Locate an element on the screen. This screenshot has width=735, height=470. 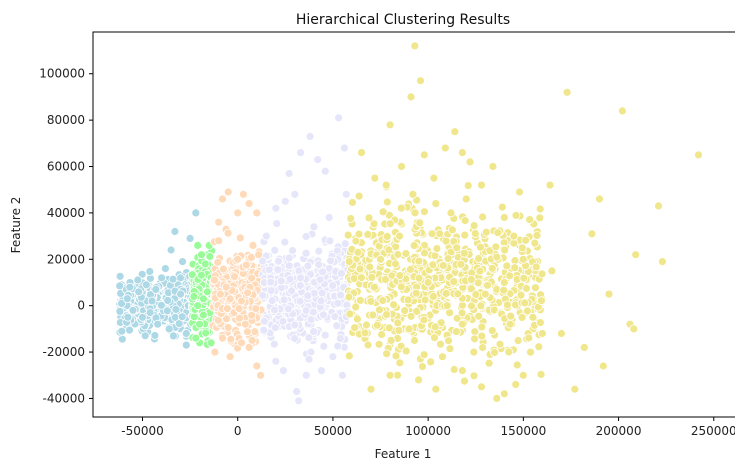
y-axis: -40000 -20000 0 20000 40000 60000 80000 100000 is located at coordinates (66, 236).